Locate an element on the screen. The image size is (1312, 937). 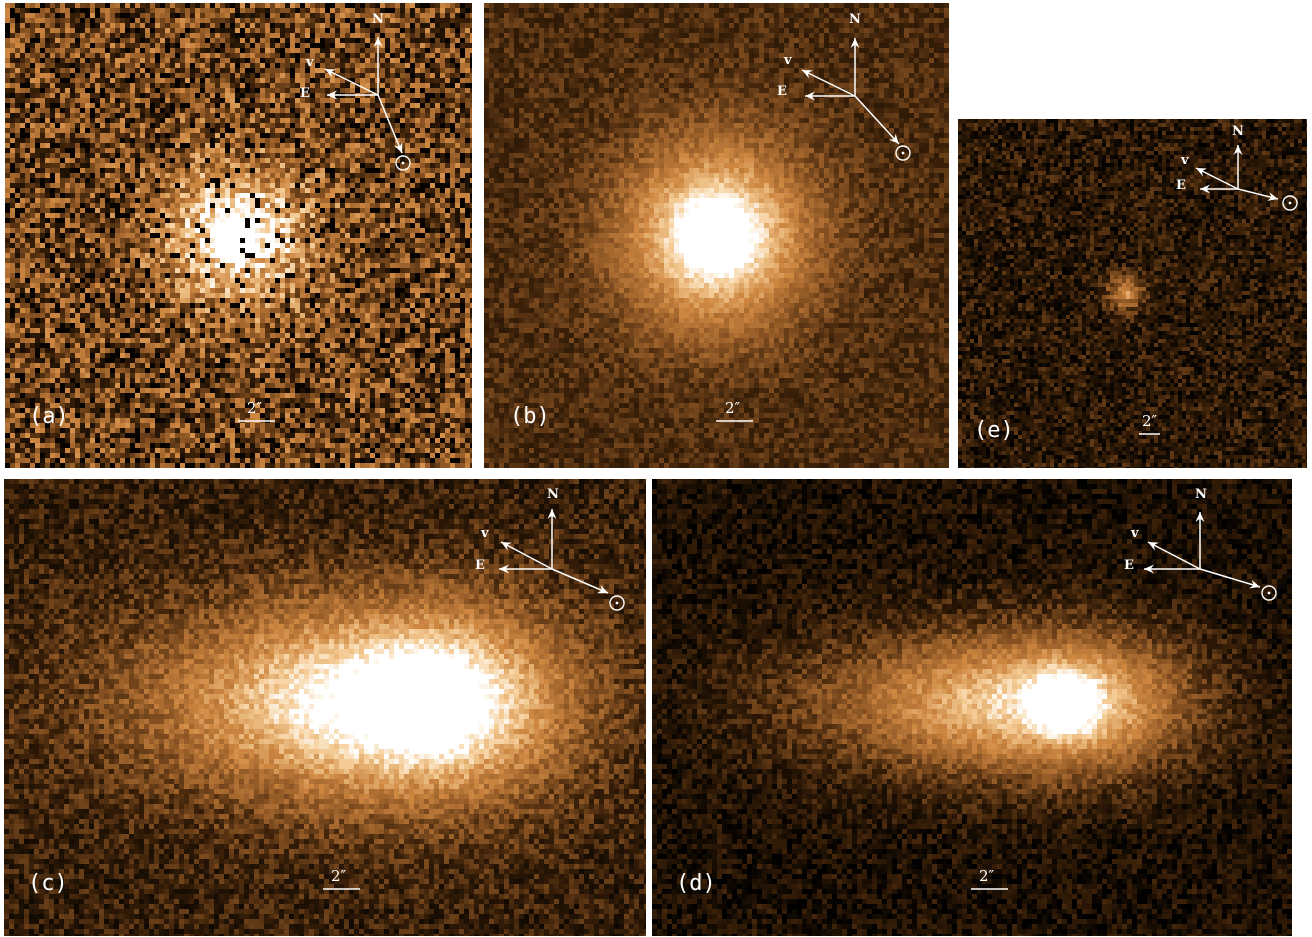
compass-arrows is located at coordinates (363, 95).